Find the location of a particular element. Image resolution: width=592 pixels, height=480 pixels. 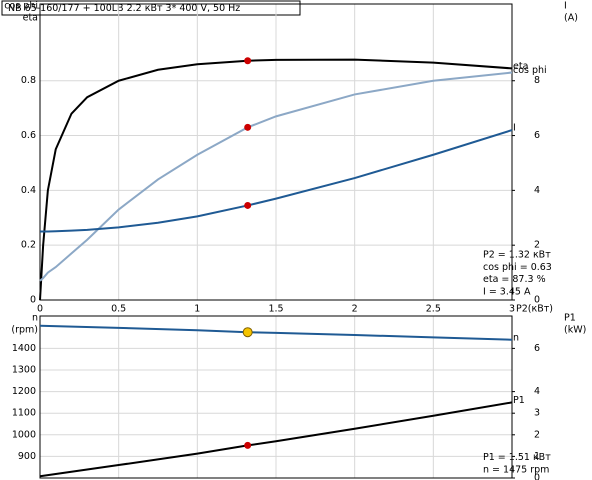

y-tick-label: 0.6 is located at coordinates (28, 135).